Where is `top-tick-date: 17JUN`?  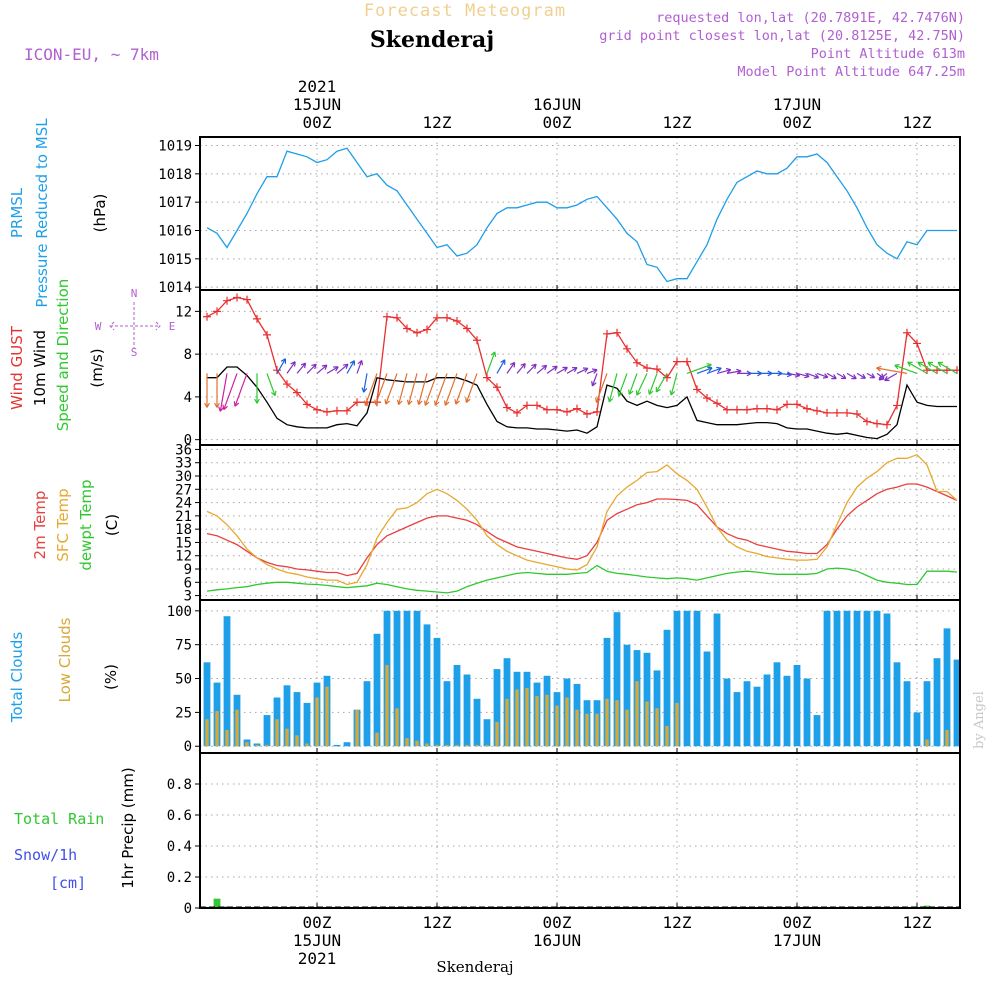
top-tick-date: 17JUN is located at coordinates (797, 104).